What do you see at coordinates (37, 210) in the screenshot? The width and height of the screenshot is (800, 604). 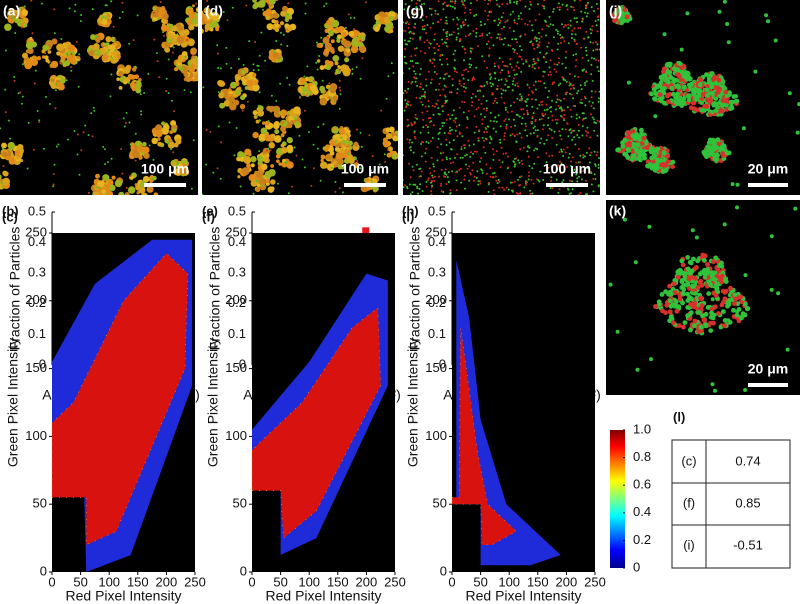 I see `y-tick-label: 0.5` at bounding box center [37, 210].